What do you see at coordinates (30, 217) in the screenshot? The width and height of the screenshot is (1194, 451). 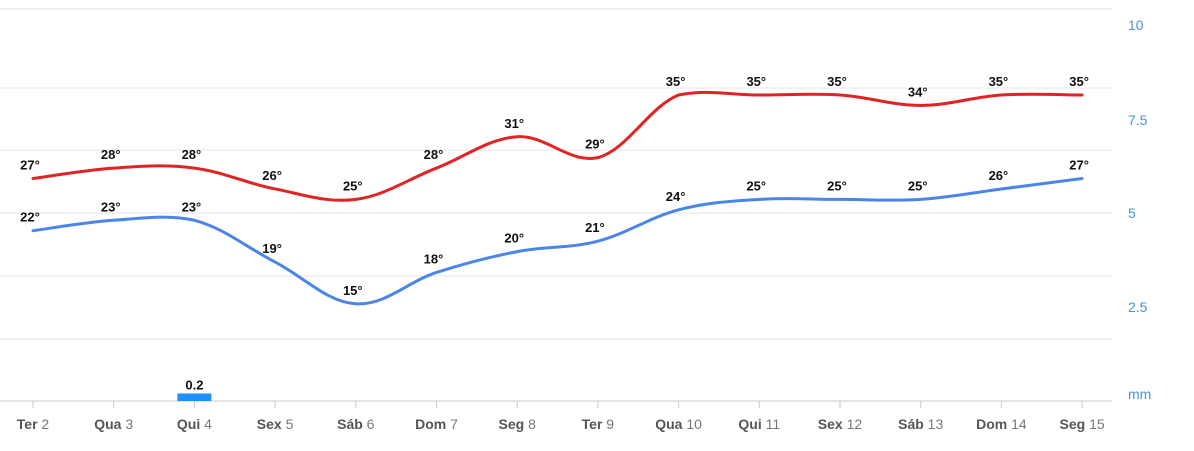 I see `min-temp-label: 22°` at bounding box center [30, 217].